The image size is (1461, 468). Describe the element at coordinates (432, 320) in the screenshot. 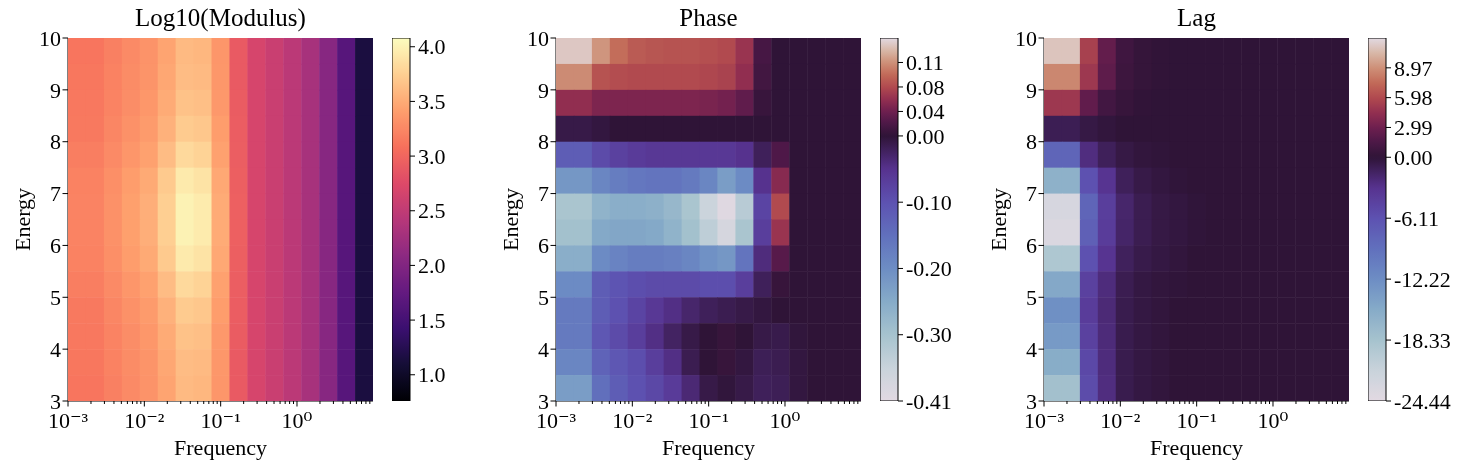

I see `color-bar-label: 1.5` at that location.